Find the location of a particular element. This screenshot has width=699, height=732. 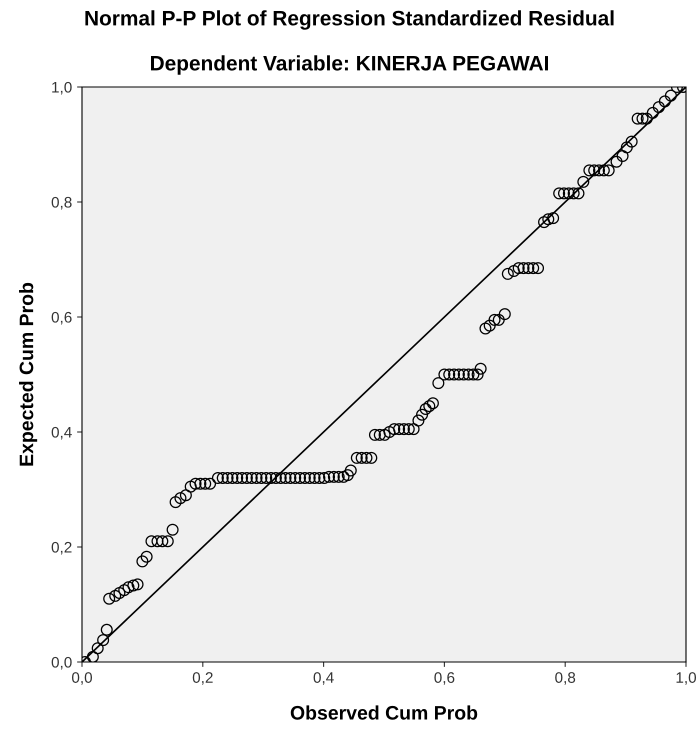

x-tick-label: 0,6 is located at coordinates (444, 678).